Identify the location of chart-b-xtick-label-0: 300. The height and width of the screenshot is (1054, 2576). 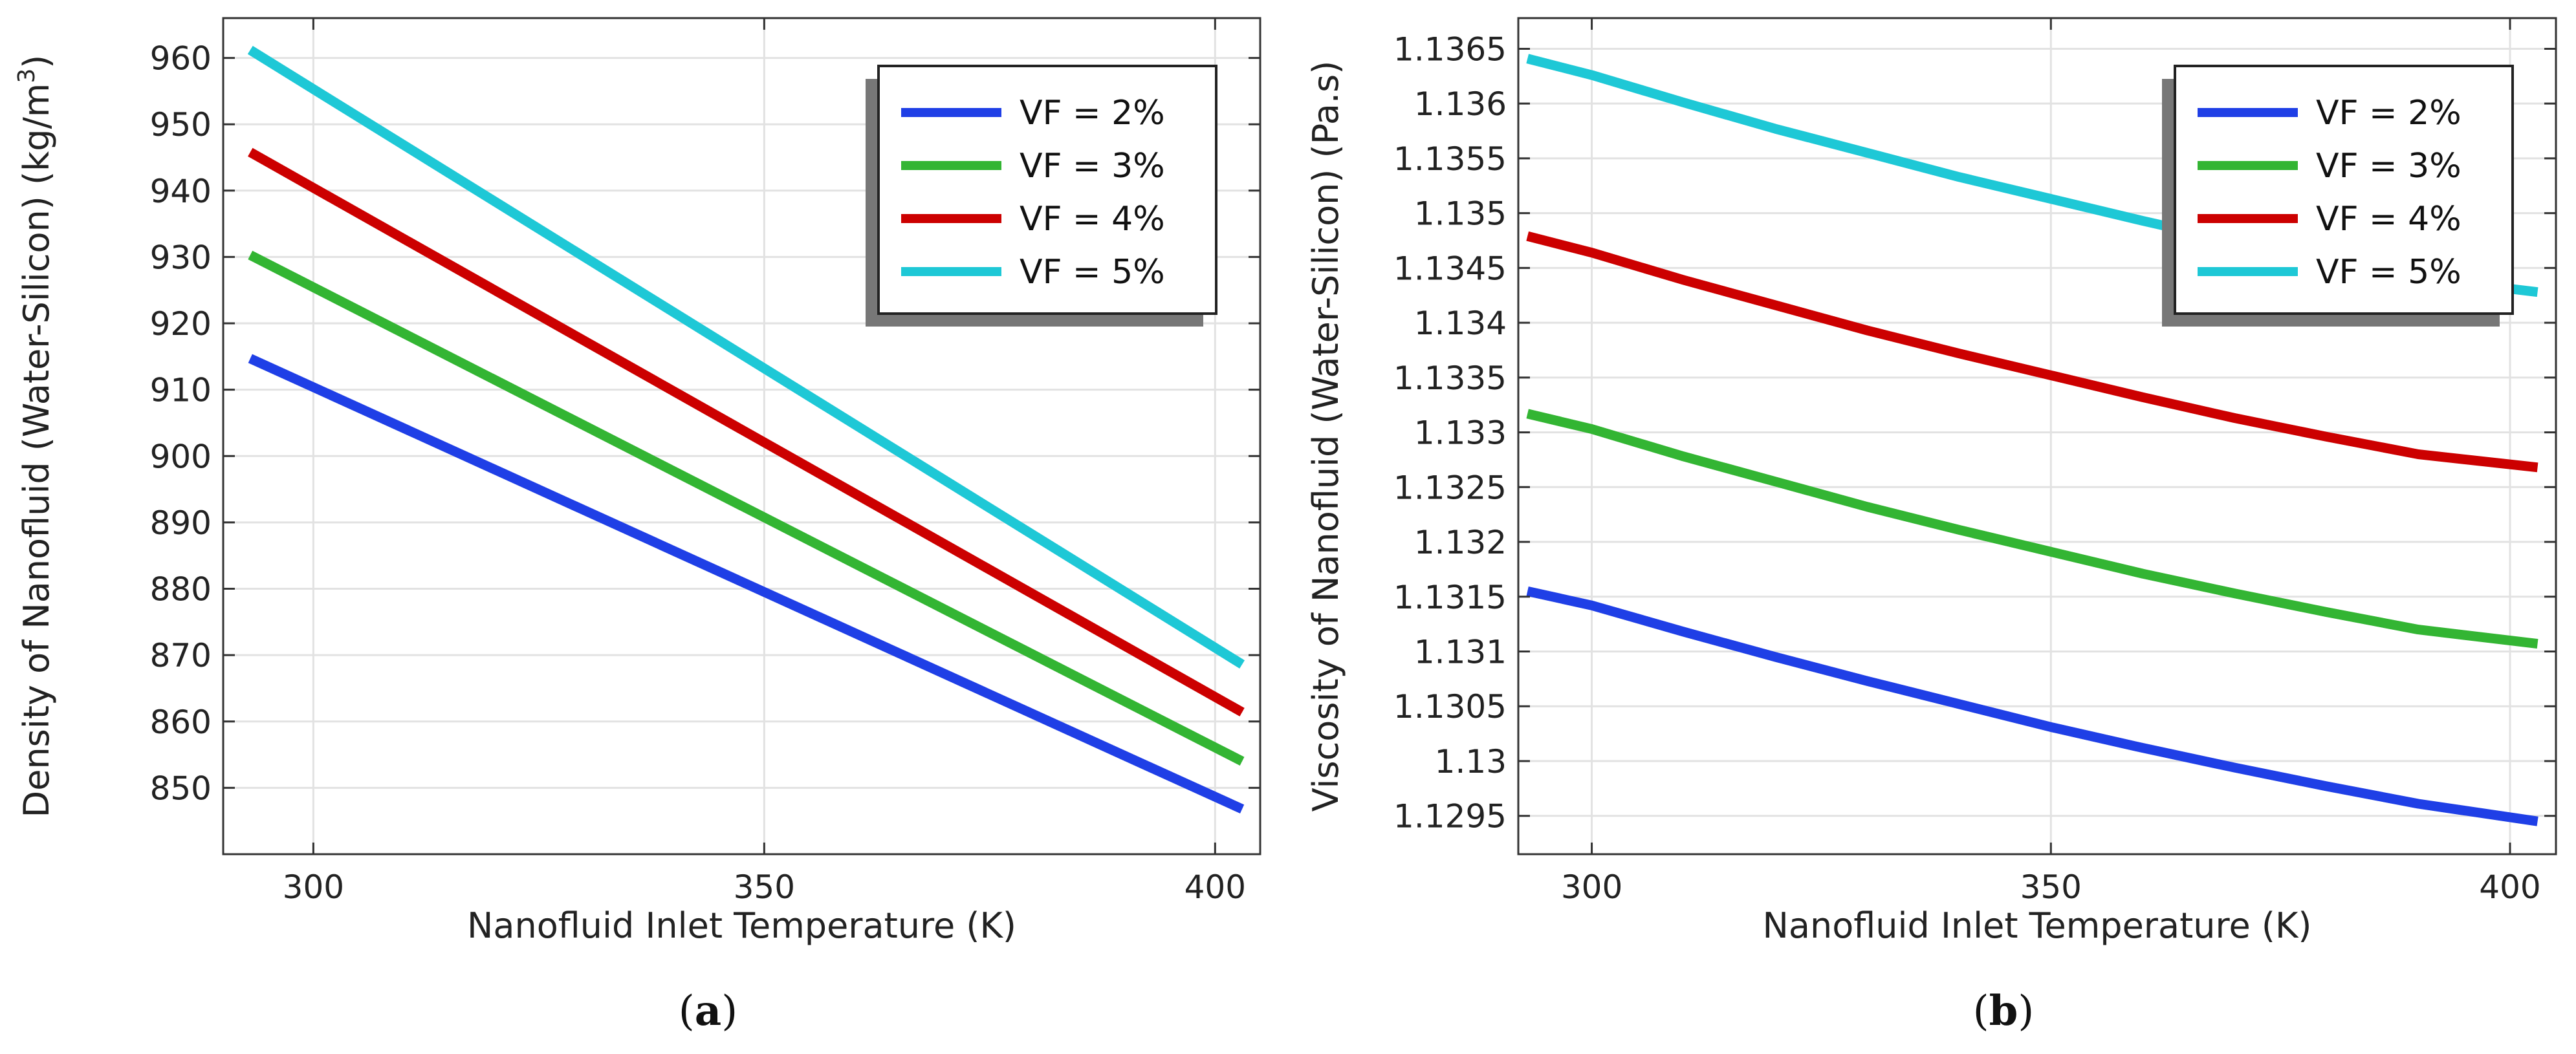
(1591, 887).